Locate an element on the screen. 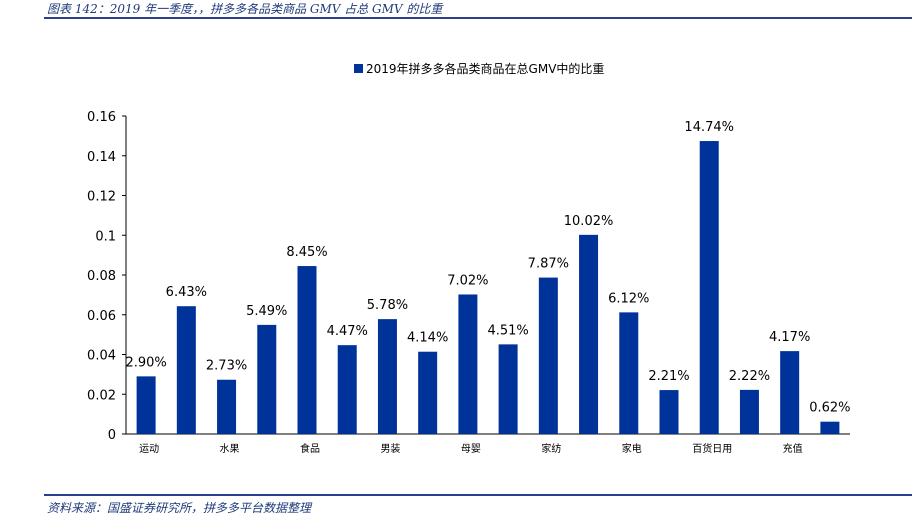  data-label: 2.21% is located at coordinates (668, 376).